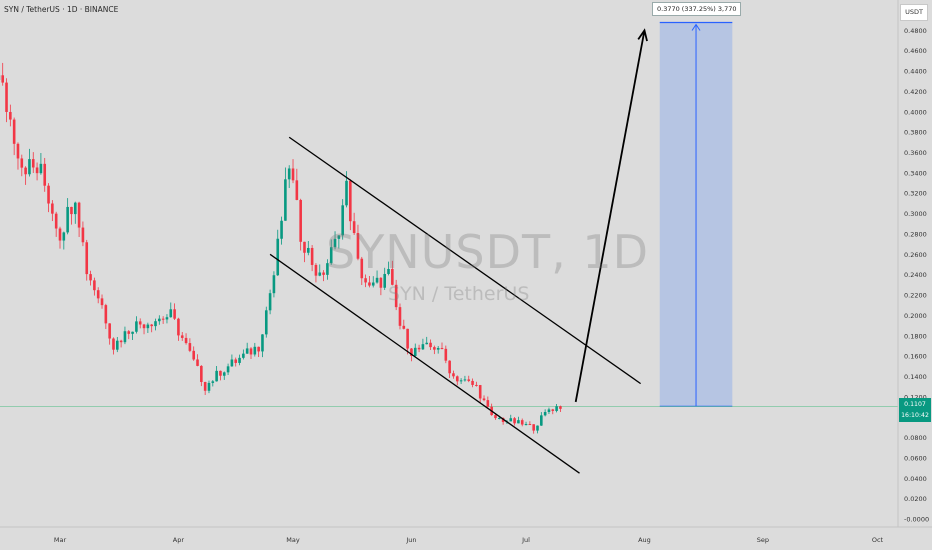  I want to click on price-tick-label: 0.0400, so click(915, 479).